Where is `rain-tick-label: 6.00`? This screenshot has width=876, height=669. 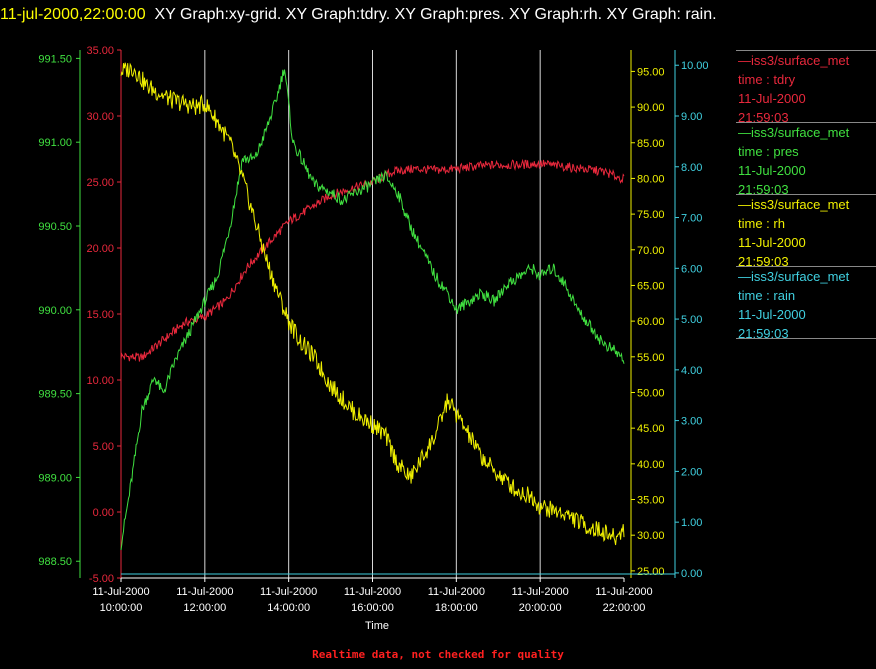 rain-tick-label: 6.00 is located at coordinates (691, 269).